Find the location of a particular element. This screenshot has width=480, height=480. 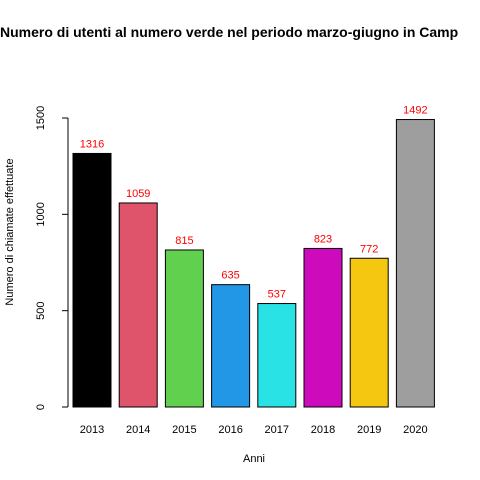

x-tick-label-2013: 2013 is located at coordinates (92, 430).